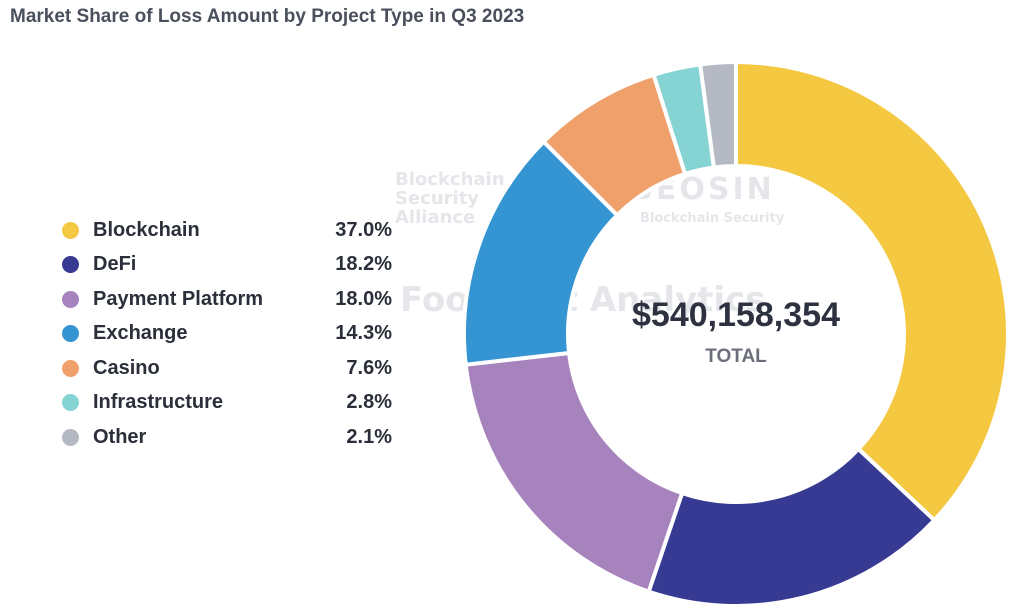 The width and height of the screenshot is (1024, 609). What do you see at coordinates (712, 218) in the screenshot?
I see `watermark-beosin-sub: Blockchain Security` at bounding box center [712, 218].